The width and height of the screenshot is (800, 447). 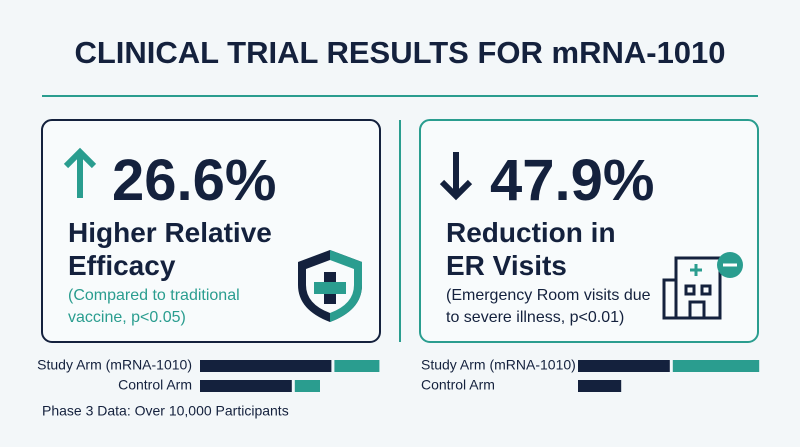 I want to click on headline: Higher Relative, so click(x=170, y=232).